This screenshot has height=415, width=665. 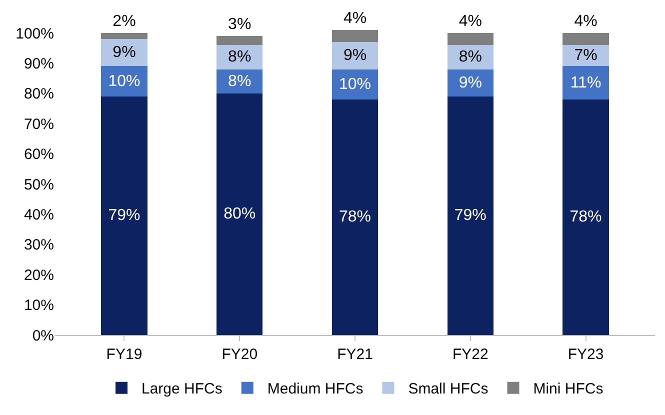 I want to click on y-tick-label: 80%, so click(x=39, y=94).